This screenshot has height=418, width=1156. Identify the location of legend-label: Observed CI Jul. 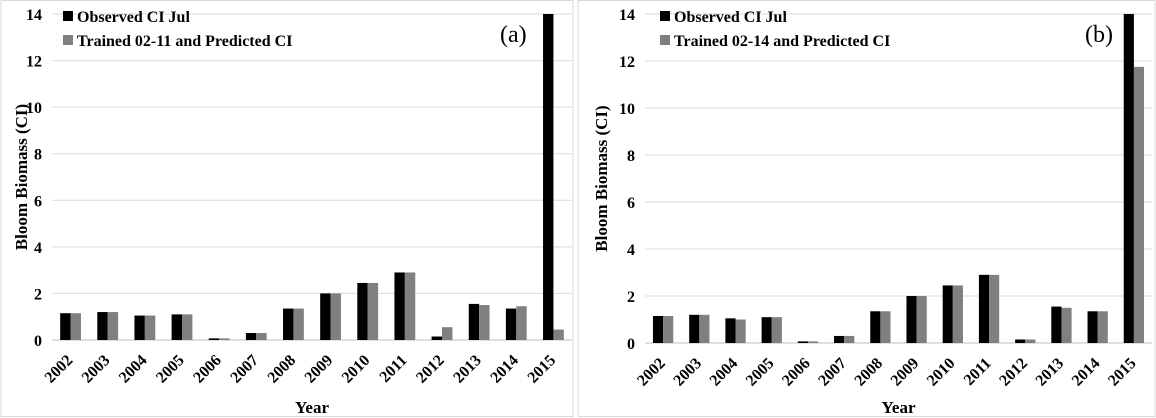
(133, 17).